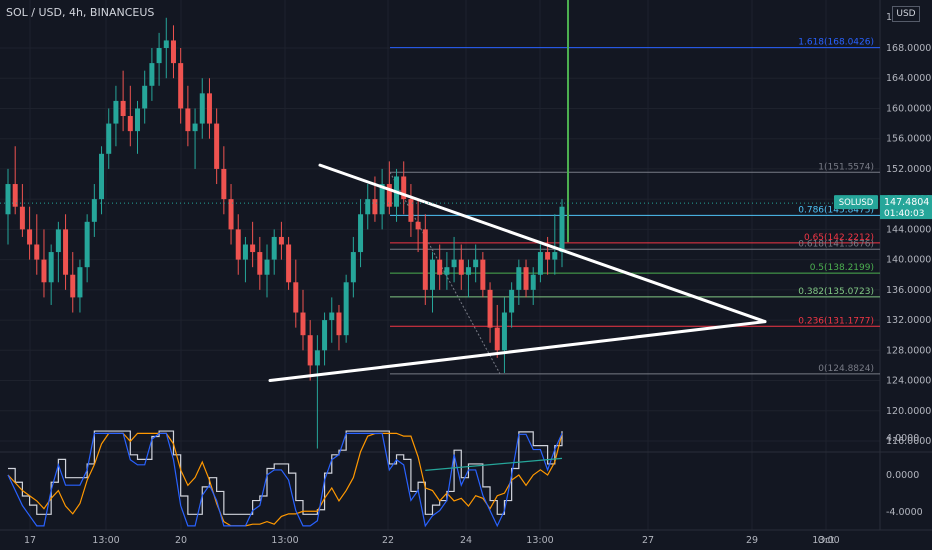  What do you see at coordinates (836, 321) in the screenshot?
I see `fib-level-label: 0.236(131.1777)` at bounding box center [836, 321].